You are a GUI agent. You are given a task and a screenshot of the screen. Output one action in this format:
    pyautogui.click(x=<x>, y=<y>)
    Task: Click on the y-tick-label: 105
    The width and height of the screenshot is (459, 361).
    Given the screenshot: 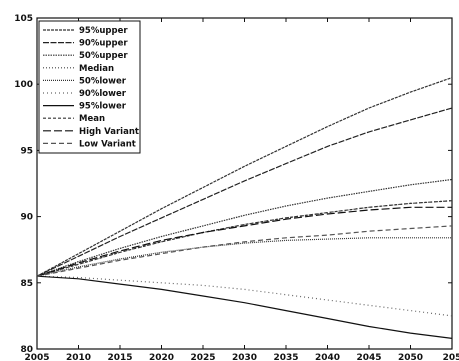 What is the action you would take?
    pyautogui.click(x=23, y=19)
    